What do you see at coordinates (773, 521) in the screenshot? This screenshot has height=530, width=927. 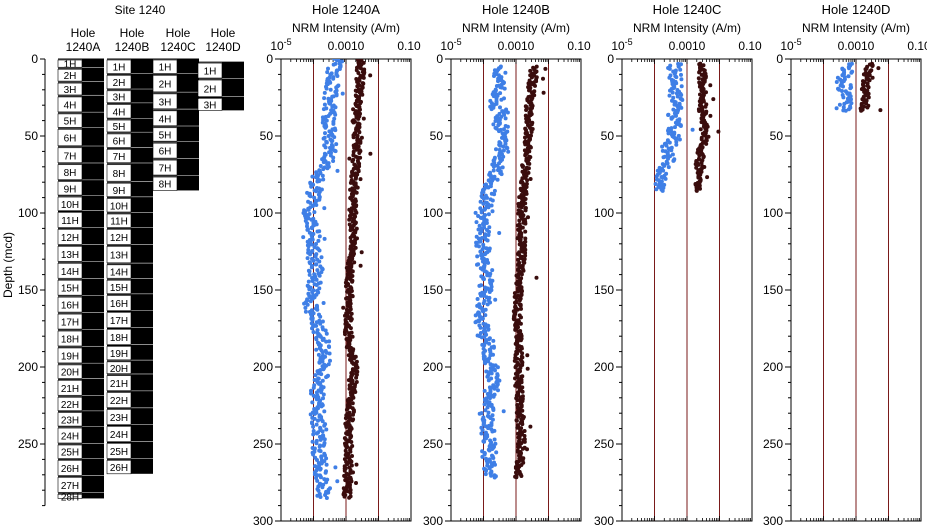 I see `y-tick-label: 300` at bounding box center [773, 521].